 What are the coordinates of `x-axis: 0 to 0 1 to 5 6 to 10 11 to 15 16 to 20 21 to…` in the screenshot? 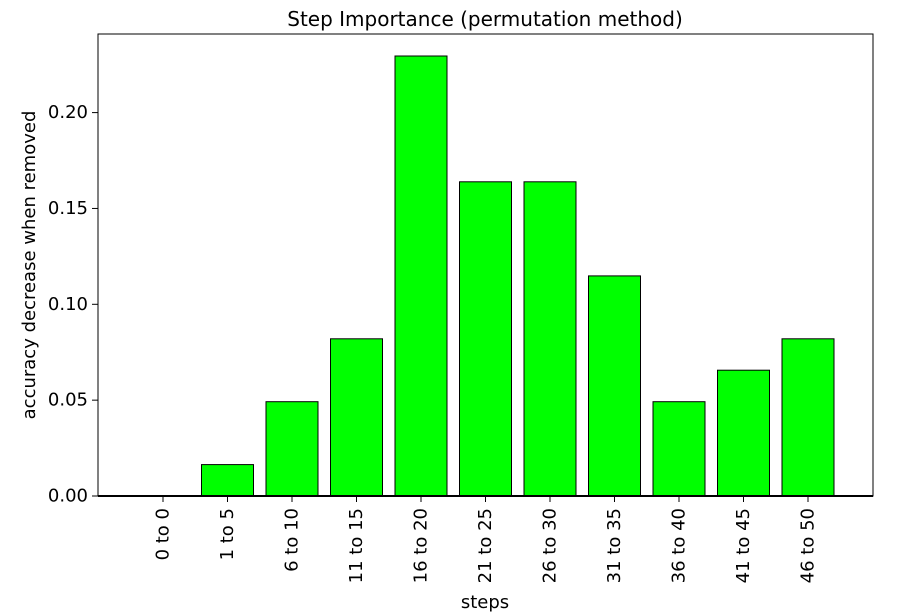 It's located at (486, 539).